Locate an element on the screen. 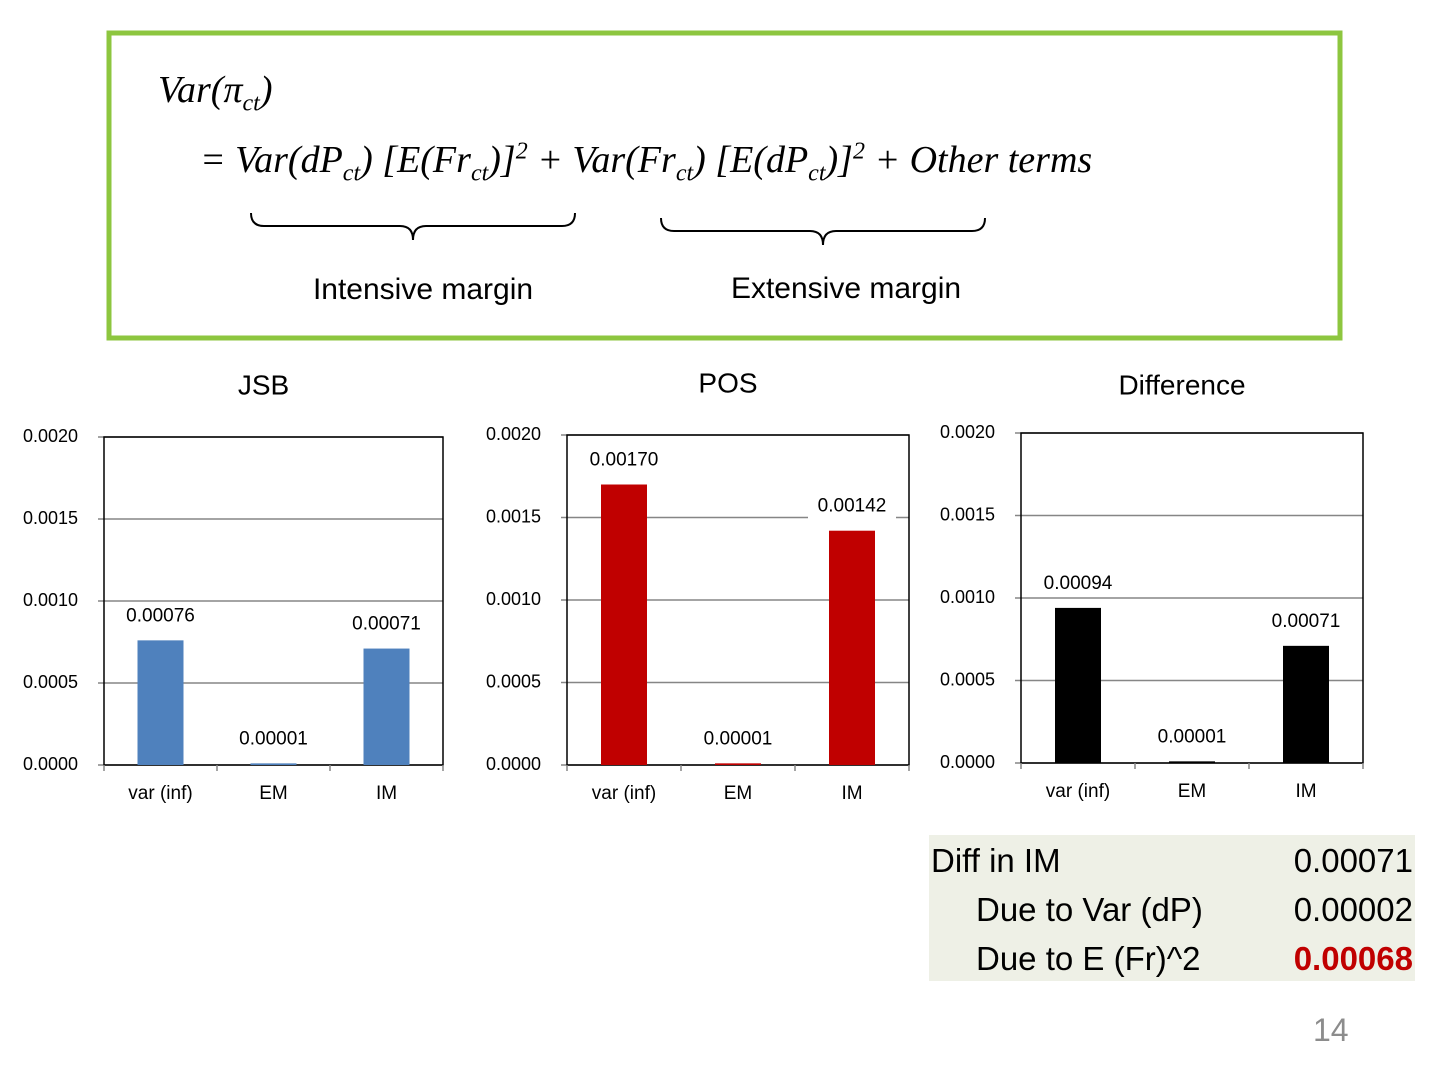  row-value: 0.00068 is located at coordinates (1353, 958).